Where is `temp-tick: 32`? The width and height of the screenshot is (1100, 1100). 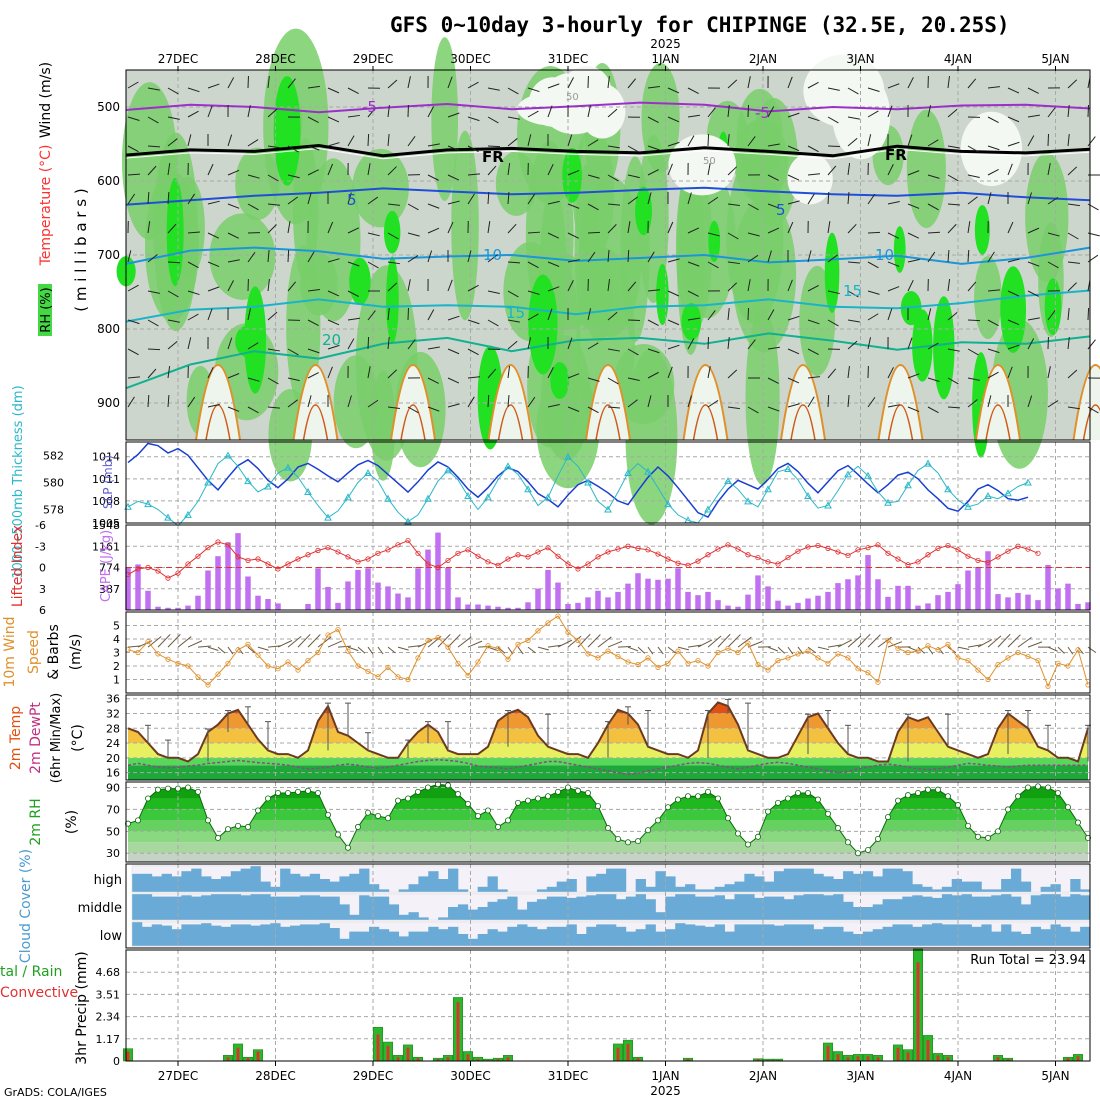
temp-tick: 32 is located at coordinates (113, 713).